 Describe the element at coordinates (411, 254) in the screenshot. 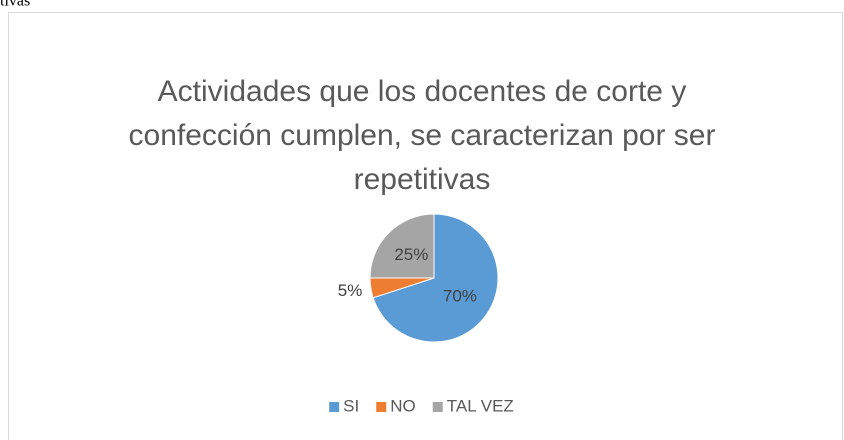

I see `data-label: 25%` at that location.